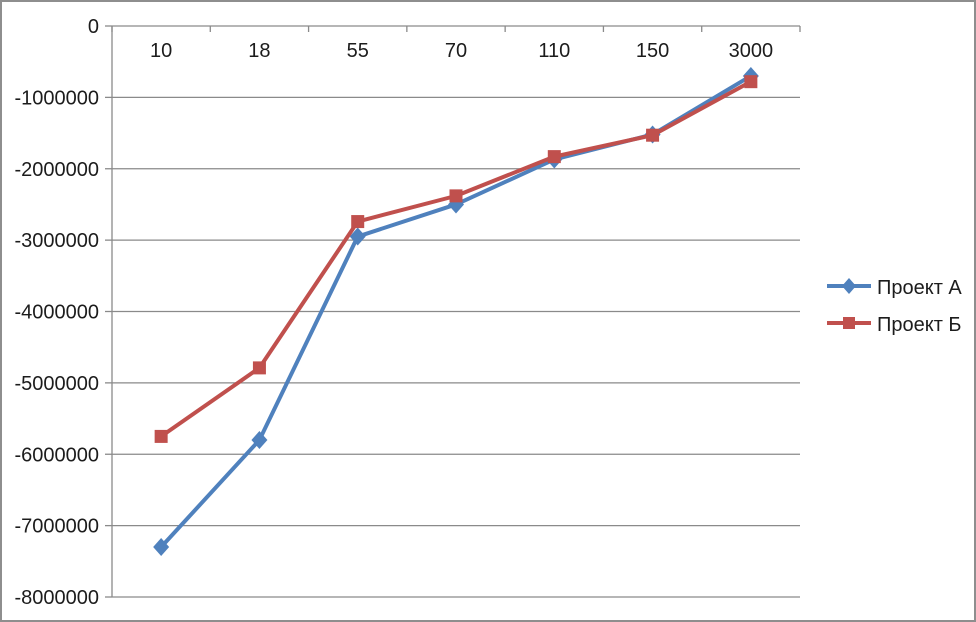 The image size is (976, 622). Describe the element at coordinates (56, 384) in the screenshot. I see `y-axis-label: -5000000` at that location.